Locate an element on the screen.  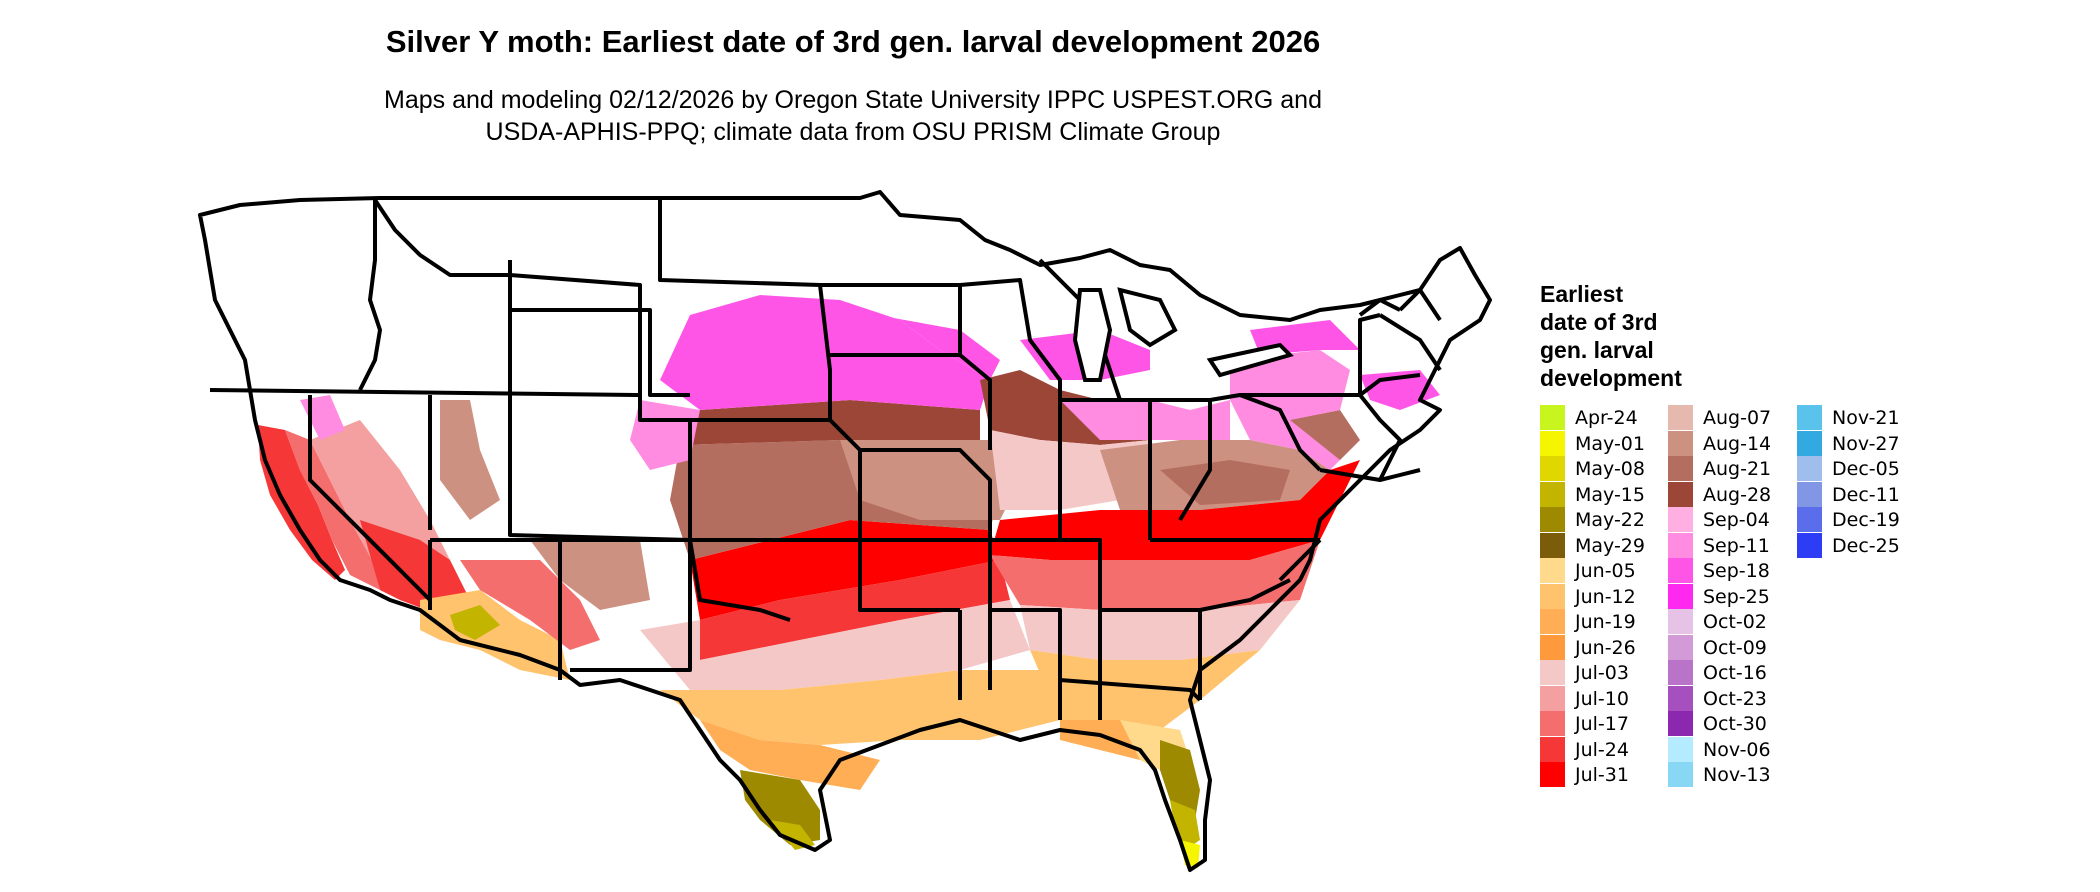
legend-label: Dec-19 is located at coordinates (1866, 520).